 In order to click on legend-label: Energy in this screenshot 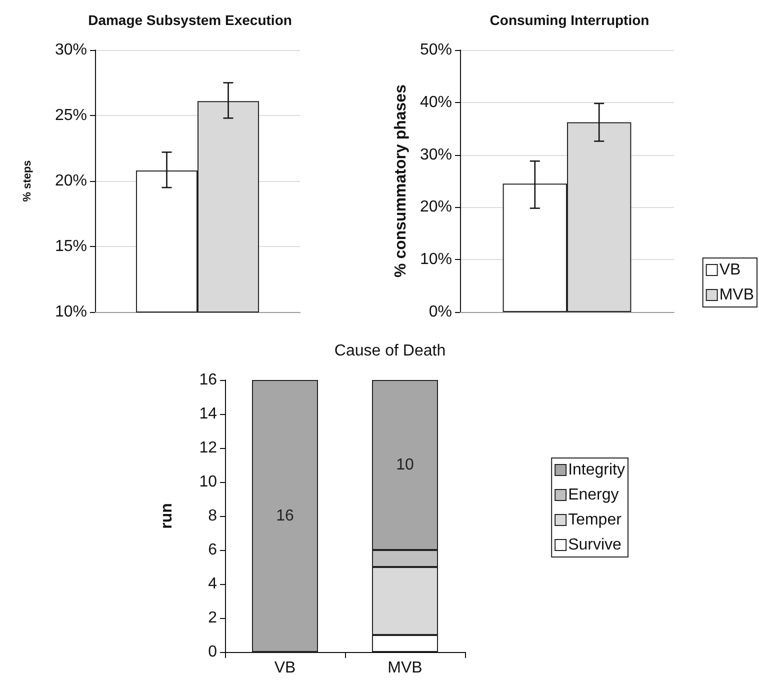, I will do `click(593, 495)`.